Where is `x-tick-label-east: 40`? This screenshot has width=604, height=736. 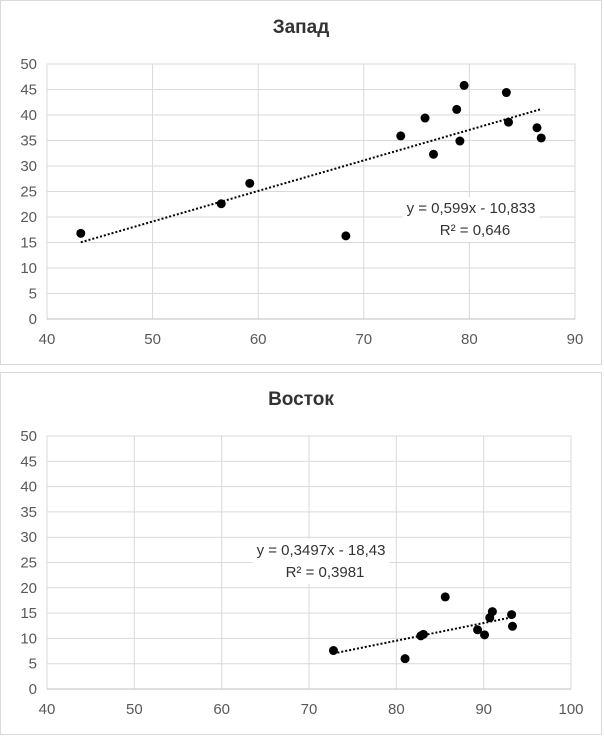
x-tick-label-east: 40 is located at coordinates (47, 709).